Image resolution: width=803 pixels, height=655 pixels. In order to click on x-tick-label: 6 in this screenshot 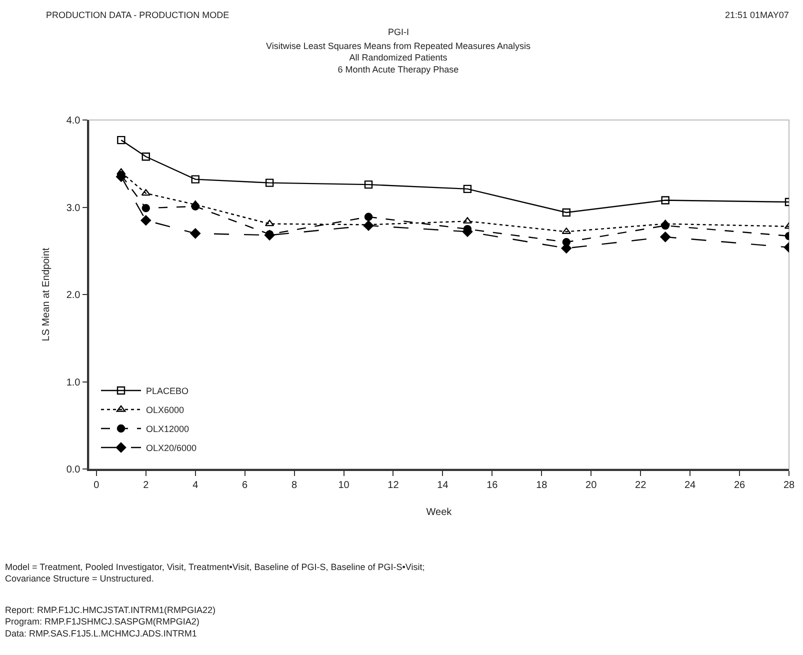, I will do `click(245, 485)`.